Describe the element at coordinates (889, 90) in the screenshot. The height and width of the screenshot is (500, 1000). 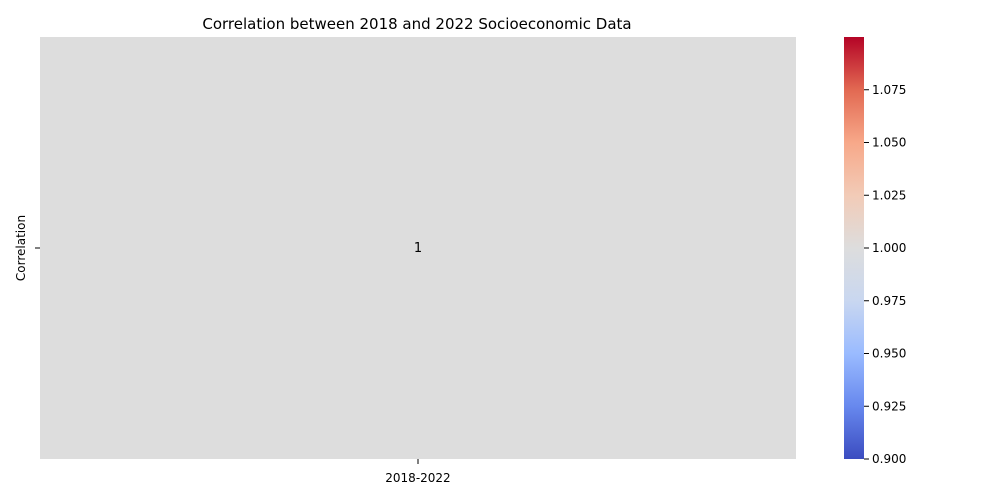
I see `colorbar-tick-label: 1.075` at that location.